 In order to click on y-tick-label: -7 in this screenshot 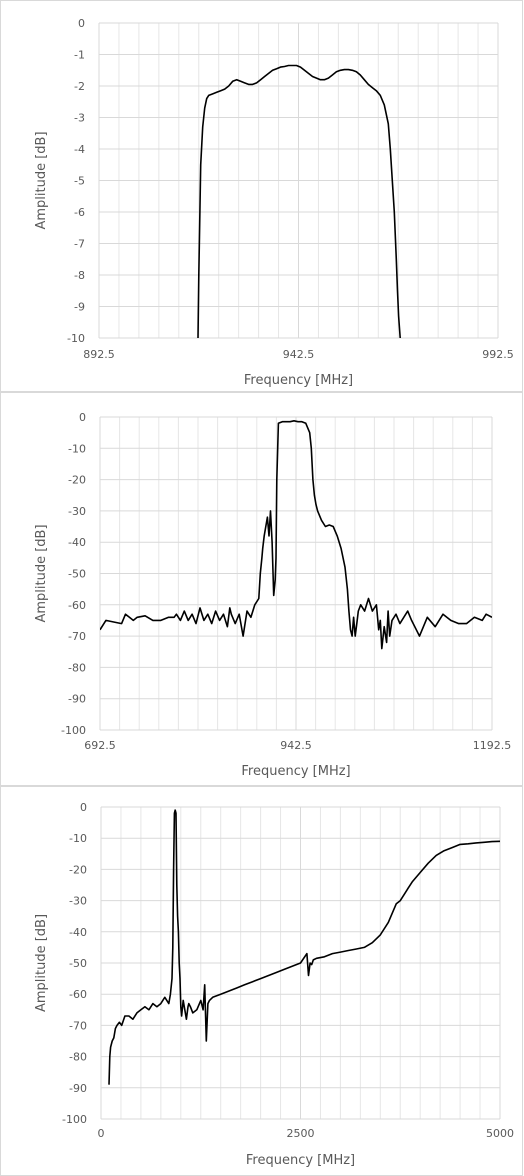, I will do `click(79, 244)`.